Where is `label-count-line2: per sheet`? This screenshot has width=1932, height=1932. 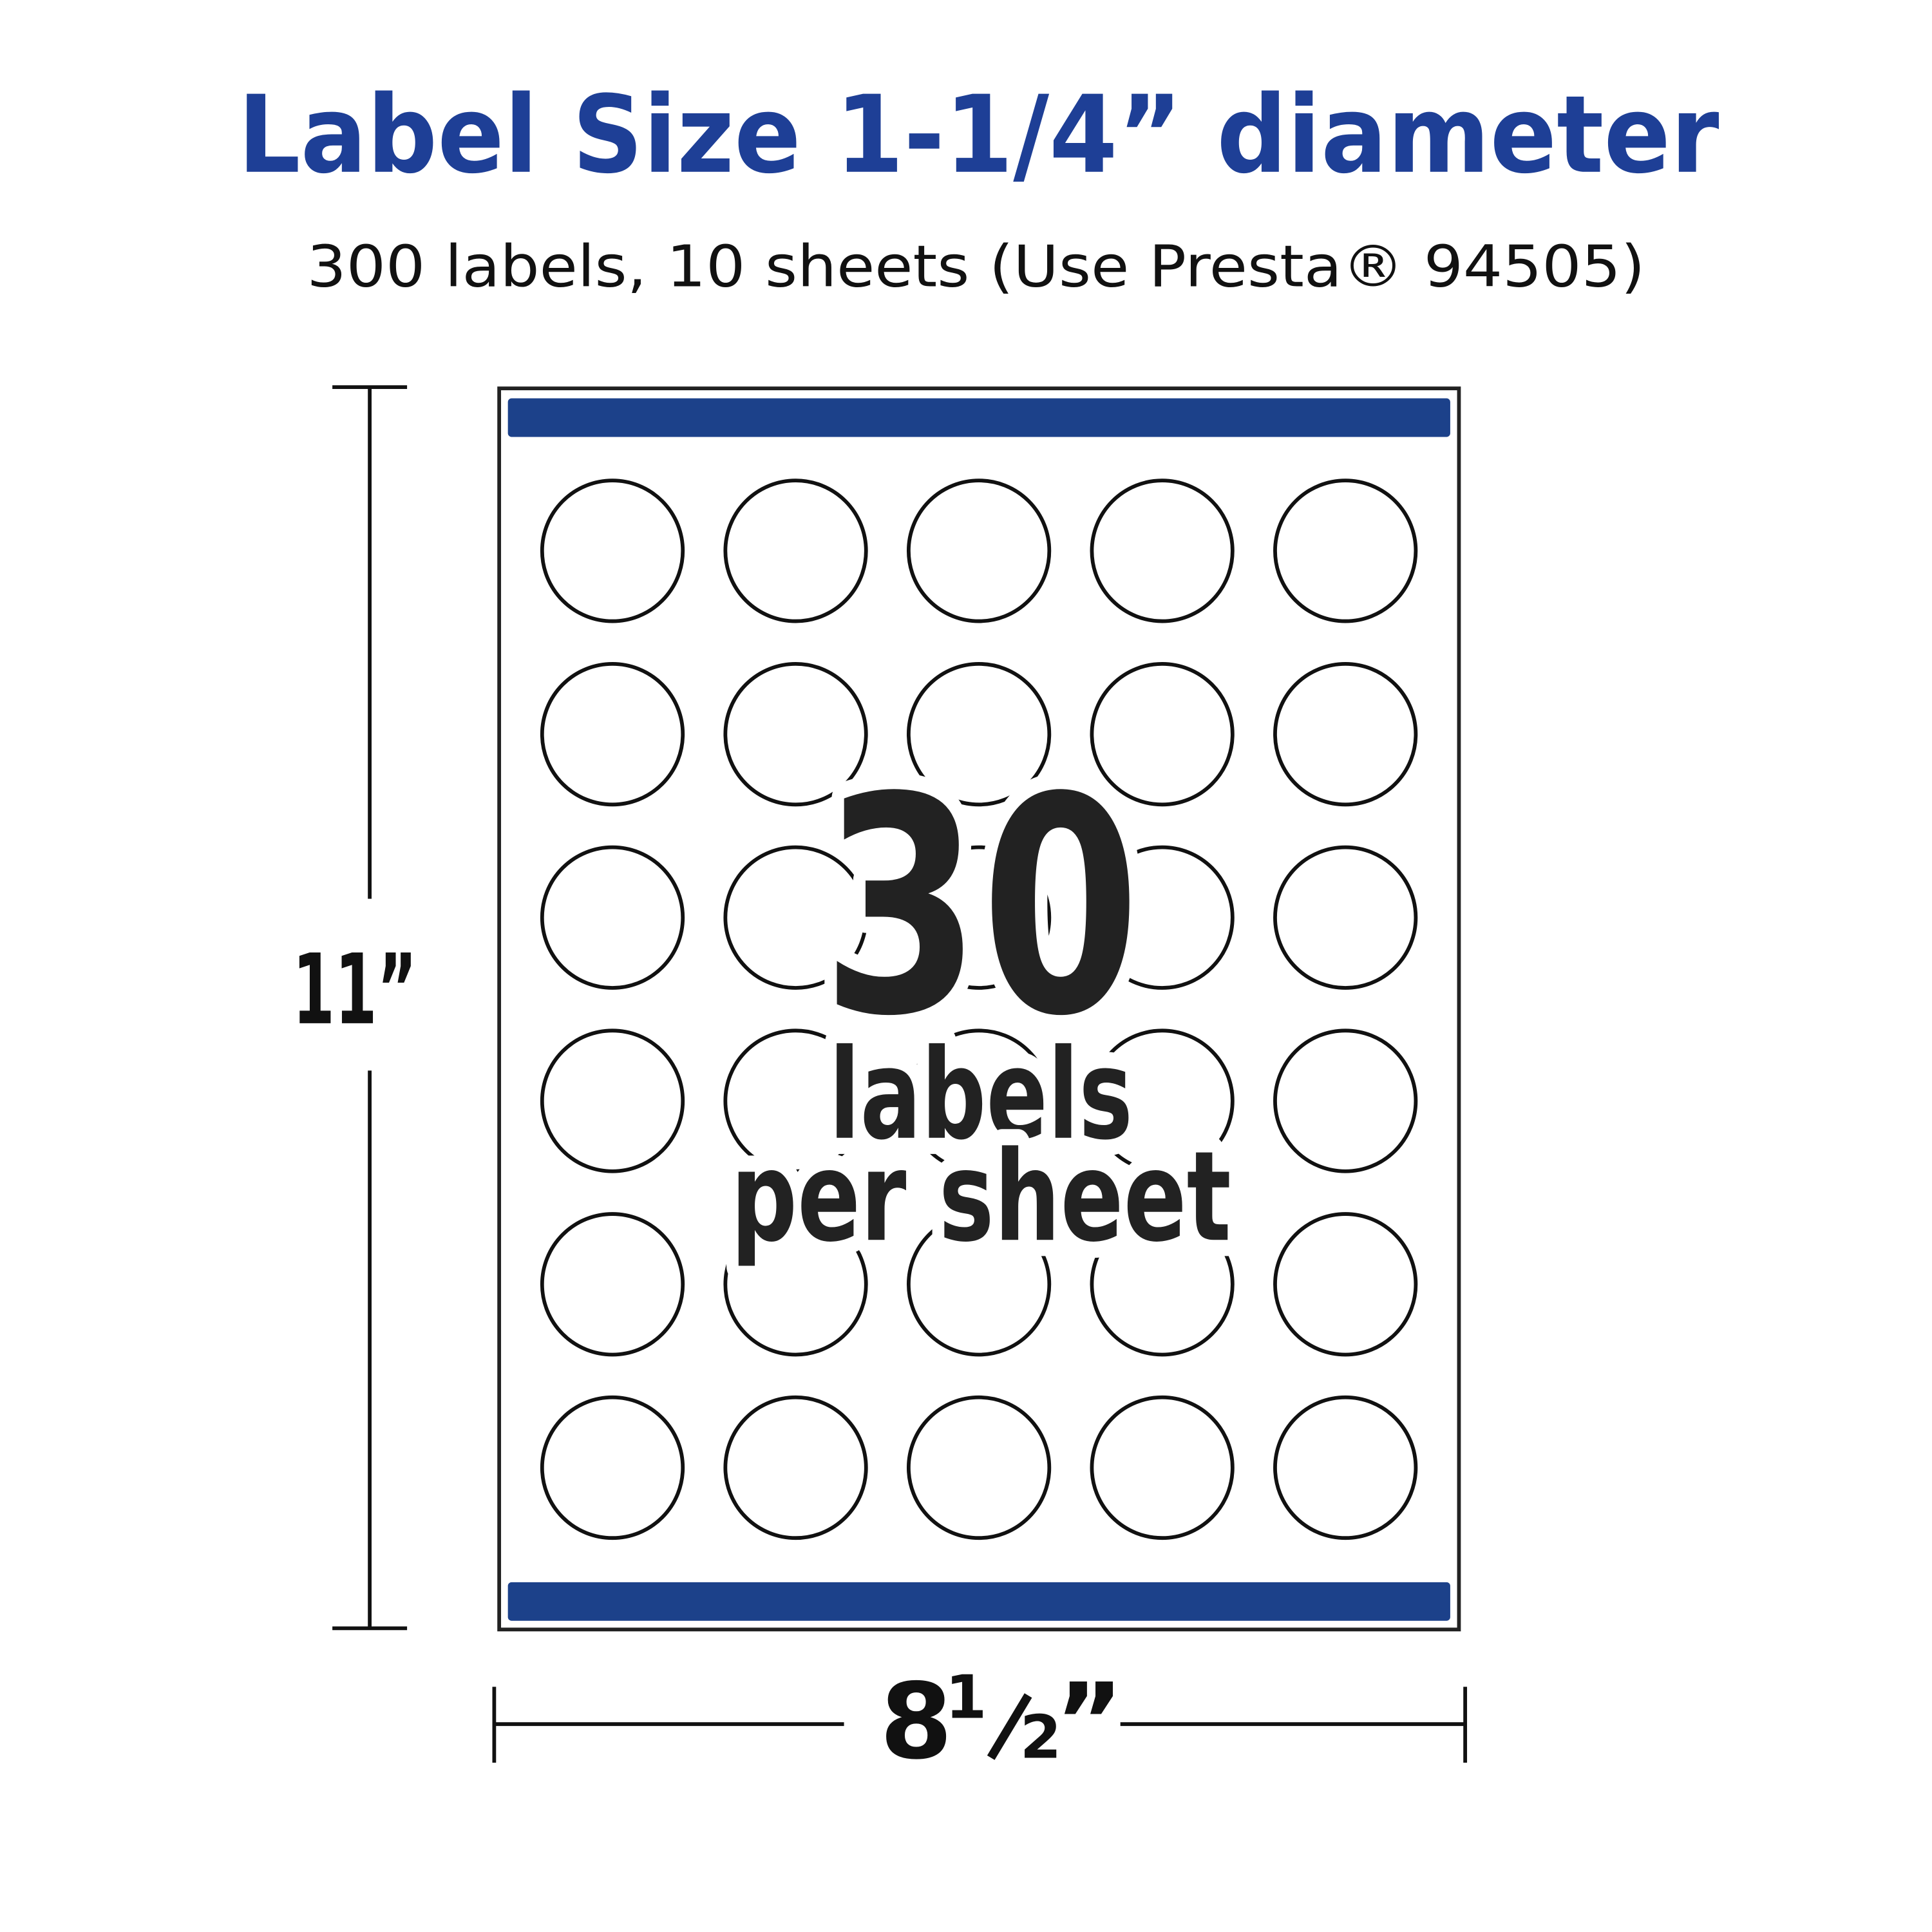
label-count-line2: per sheet is located at coordinates (981, 1196).